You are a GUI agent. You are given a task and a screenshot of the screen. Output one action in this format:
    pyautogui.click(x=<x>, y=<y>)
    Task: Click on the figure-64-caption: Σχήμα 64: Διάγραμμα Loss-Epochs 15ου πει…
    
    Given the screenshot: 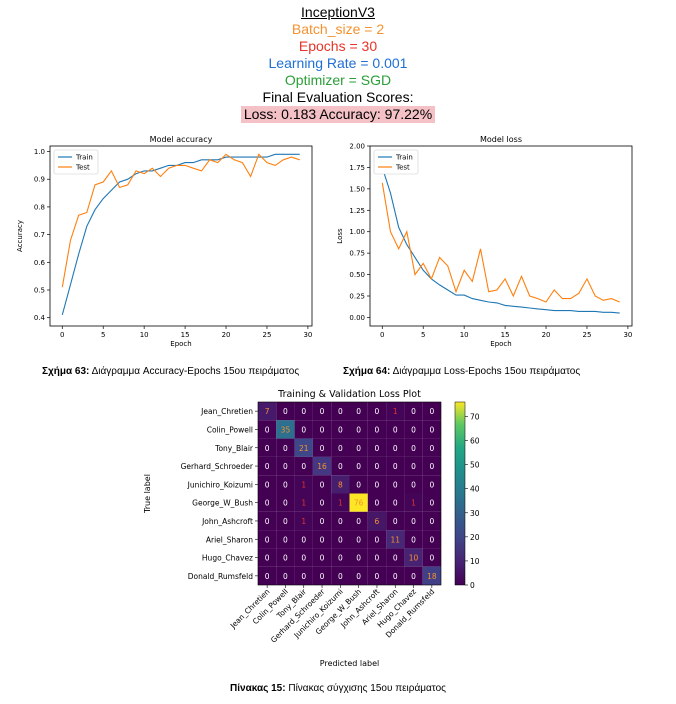 What is the action you would take?
    pyautogui.click(x=461, y=371)
    